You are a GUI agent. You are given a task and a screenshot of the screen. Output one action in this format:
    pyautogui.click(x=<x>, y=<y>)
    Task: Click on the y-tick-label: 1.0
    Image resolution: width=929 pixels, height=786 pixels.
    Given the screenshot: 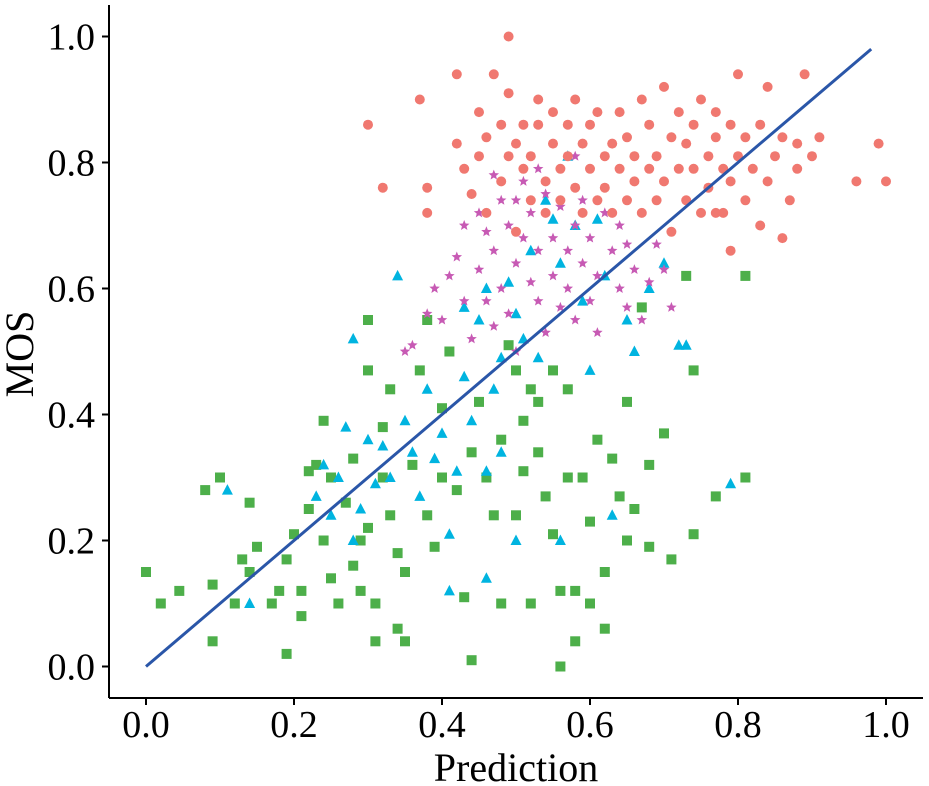 What is the action you would take?
    pyautogui.click(x=72, y=38)
    